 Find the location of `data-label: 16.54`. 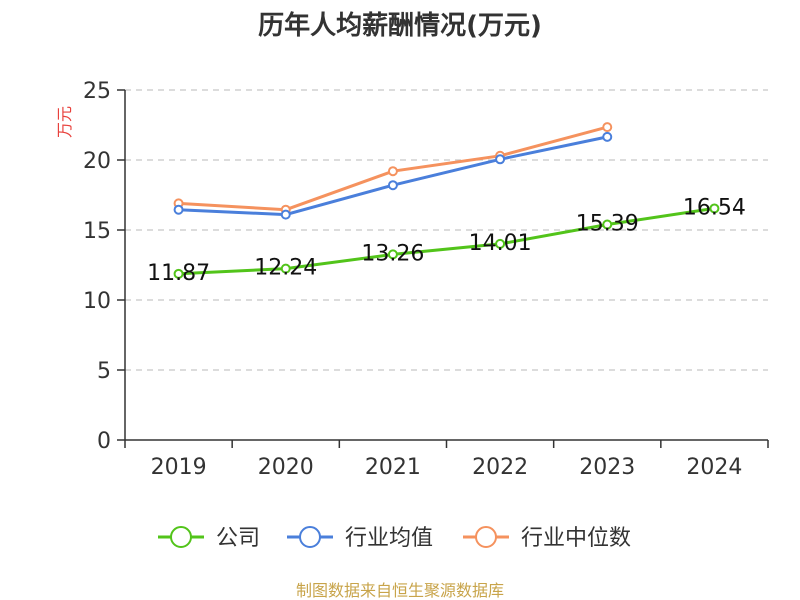

data-label: 16.54 is located at coordinates (714, 207).